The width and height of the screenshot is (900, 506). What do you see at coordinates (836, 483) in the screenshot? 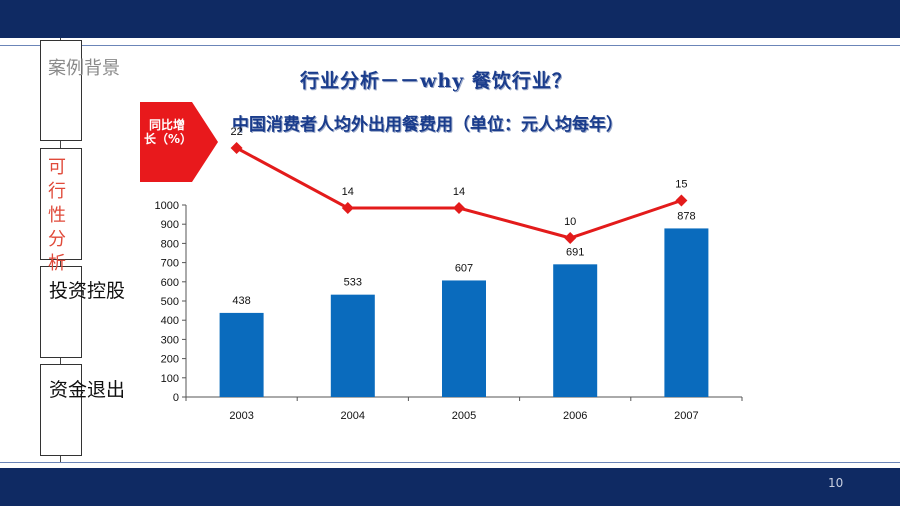
I see `page-number: 10` at bounding box center [836, 483].